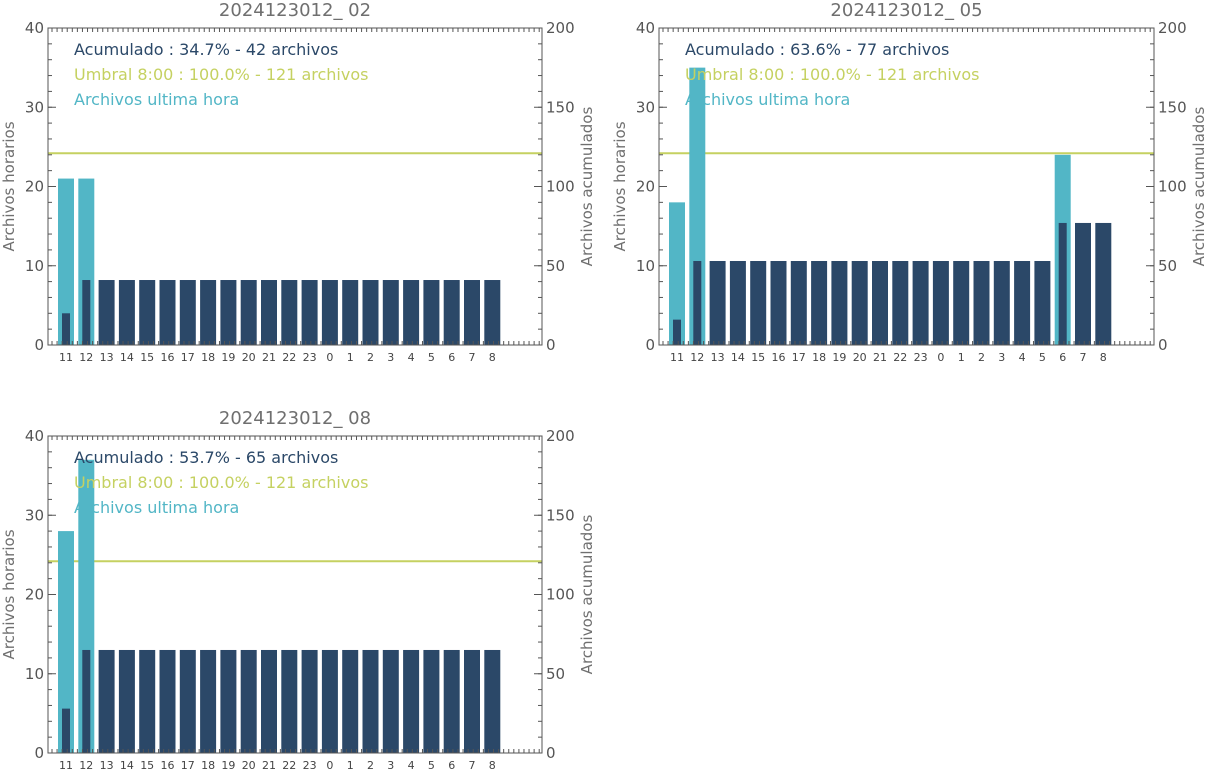 The image size is (1206, 771). Describe the element at coordinates (1103, 357) in the screenshot. I see `x-tick-label: 8` at that location.